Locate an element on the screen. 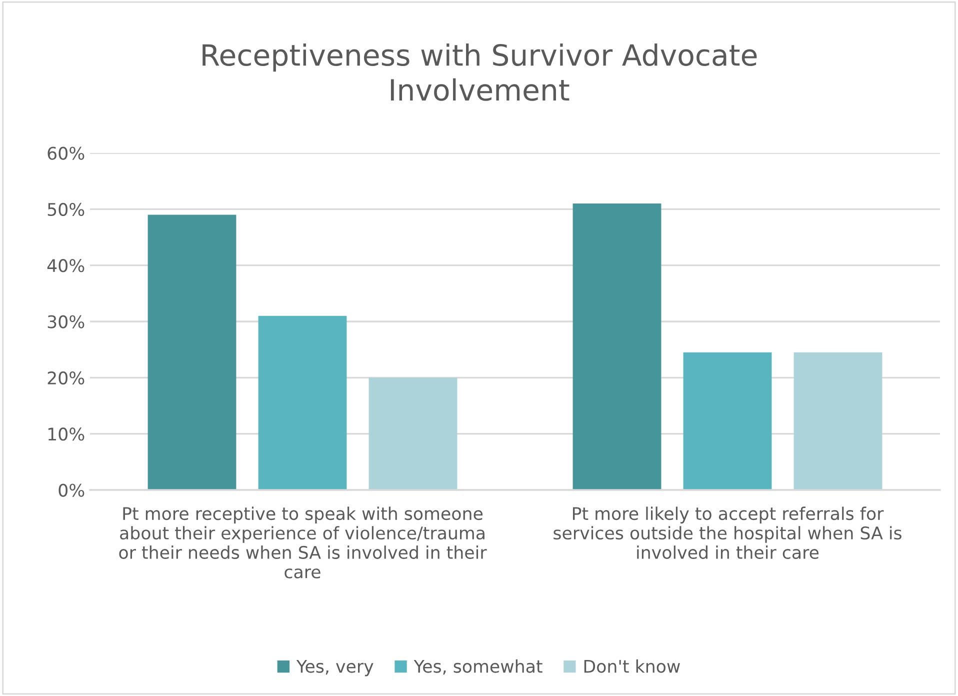 The image size is (958, 696). y-tick-label: 40% is located at coordinates (65, 265).